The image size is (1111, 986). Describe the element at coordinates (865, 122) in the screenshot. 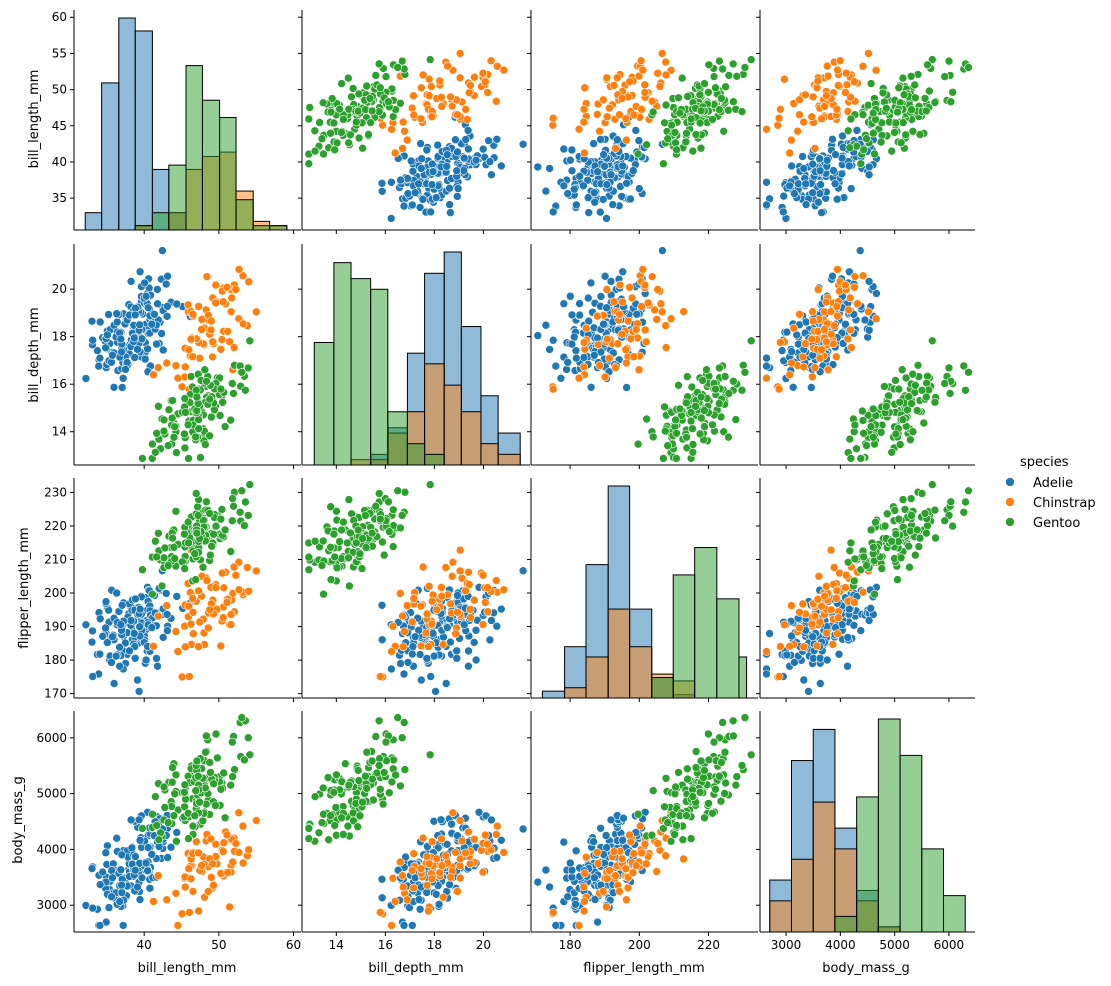

I see `panel-bill_length_mm-vs-body_mass_g` at that location.